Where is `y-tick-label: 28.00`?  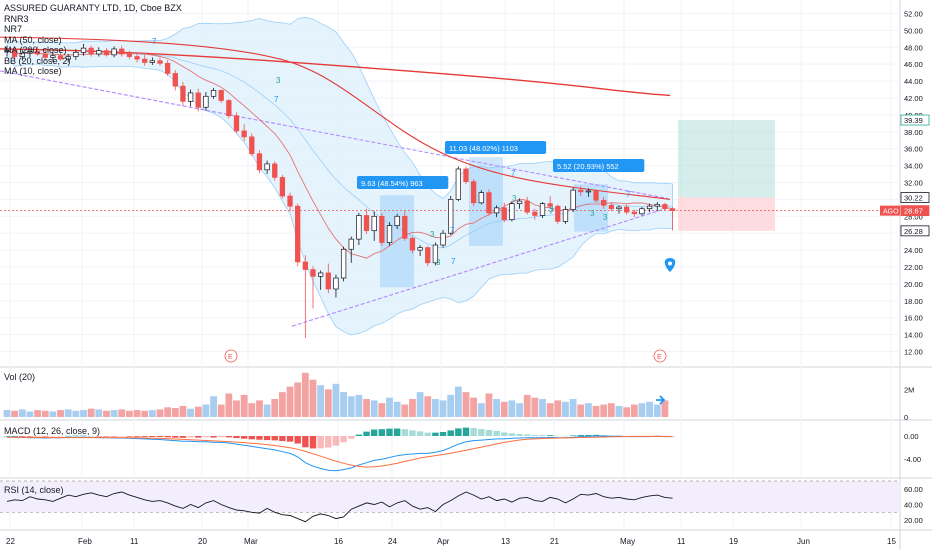 y-tick-label: 28.00 is located at coordinates (913, 216).